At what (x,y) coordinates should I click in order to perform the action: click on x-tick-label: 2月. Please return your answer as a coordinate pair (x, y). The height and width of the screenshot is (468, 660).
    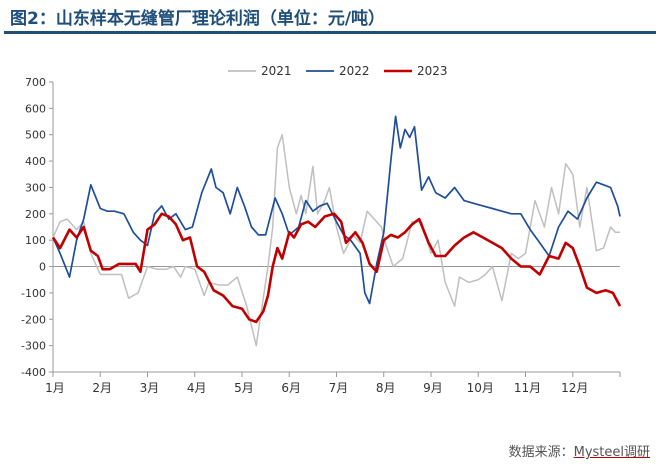
    Looking at the image, I should click on (102, 388).